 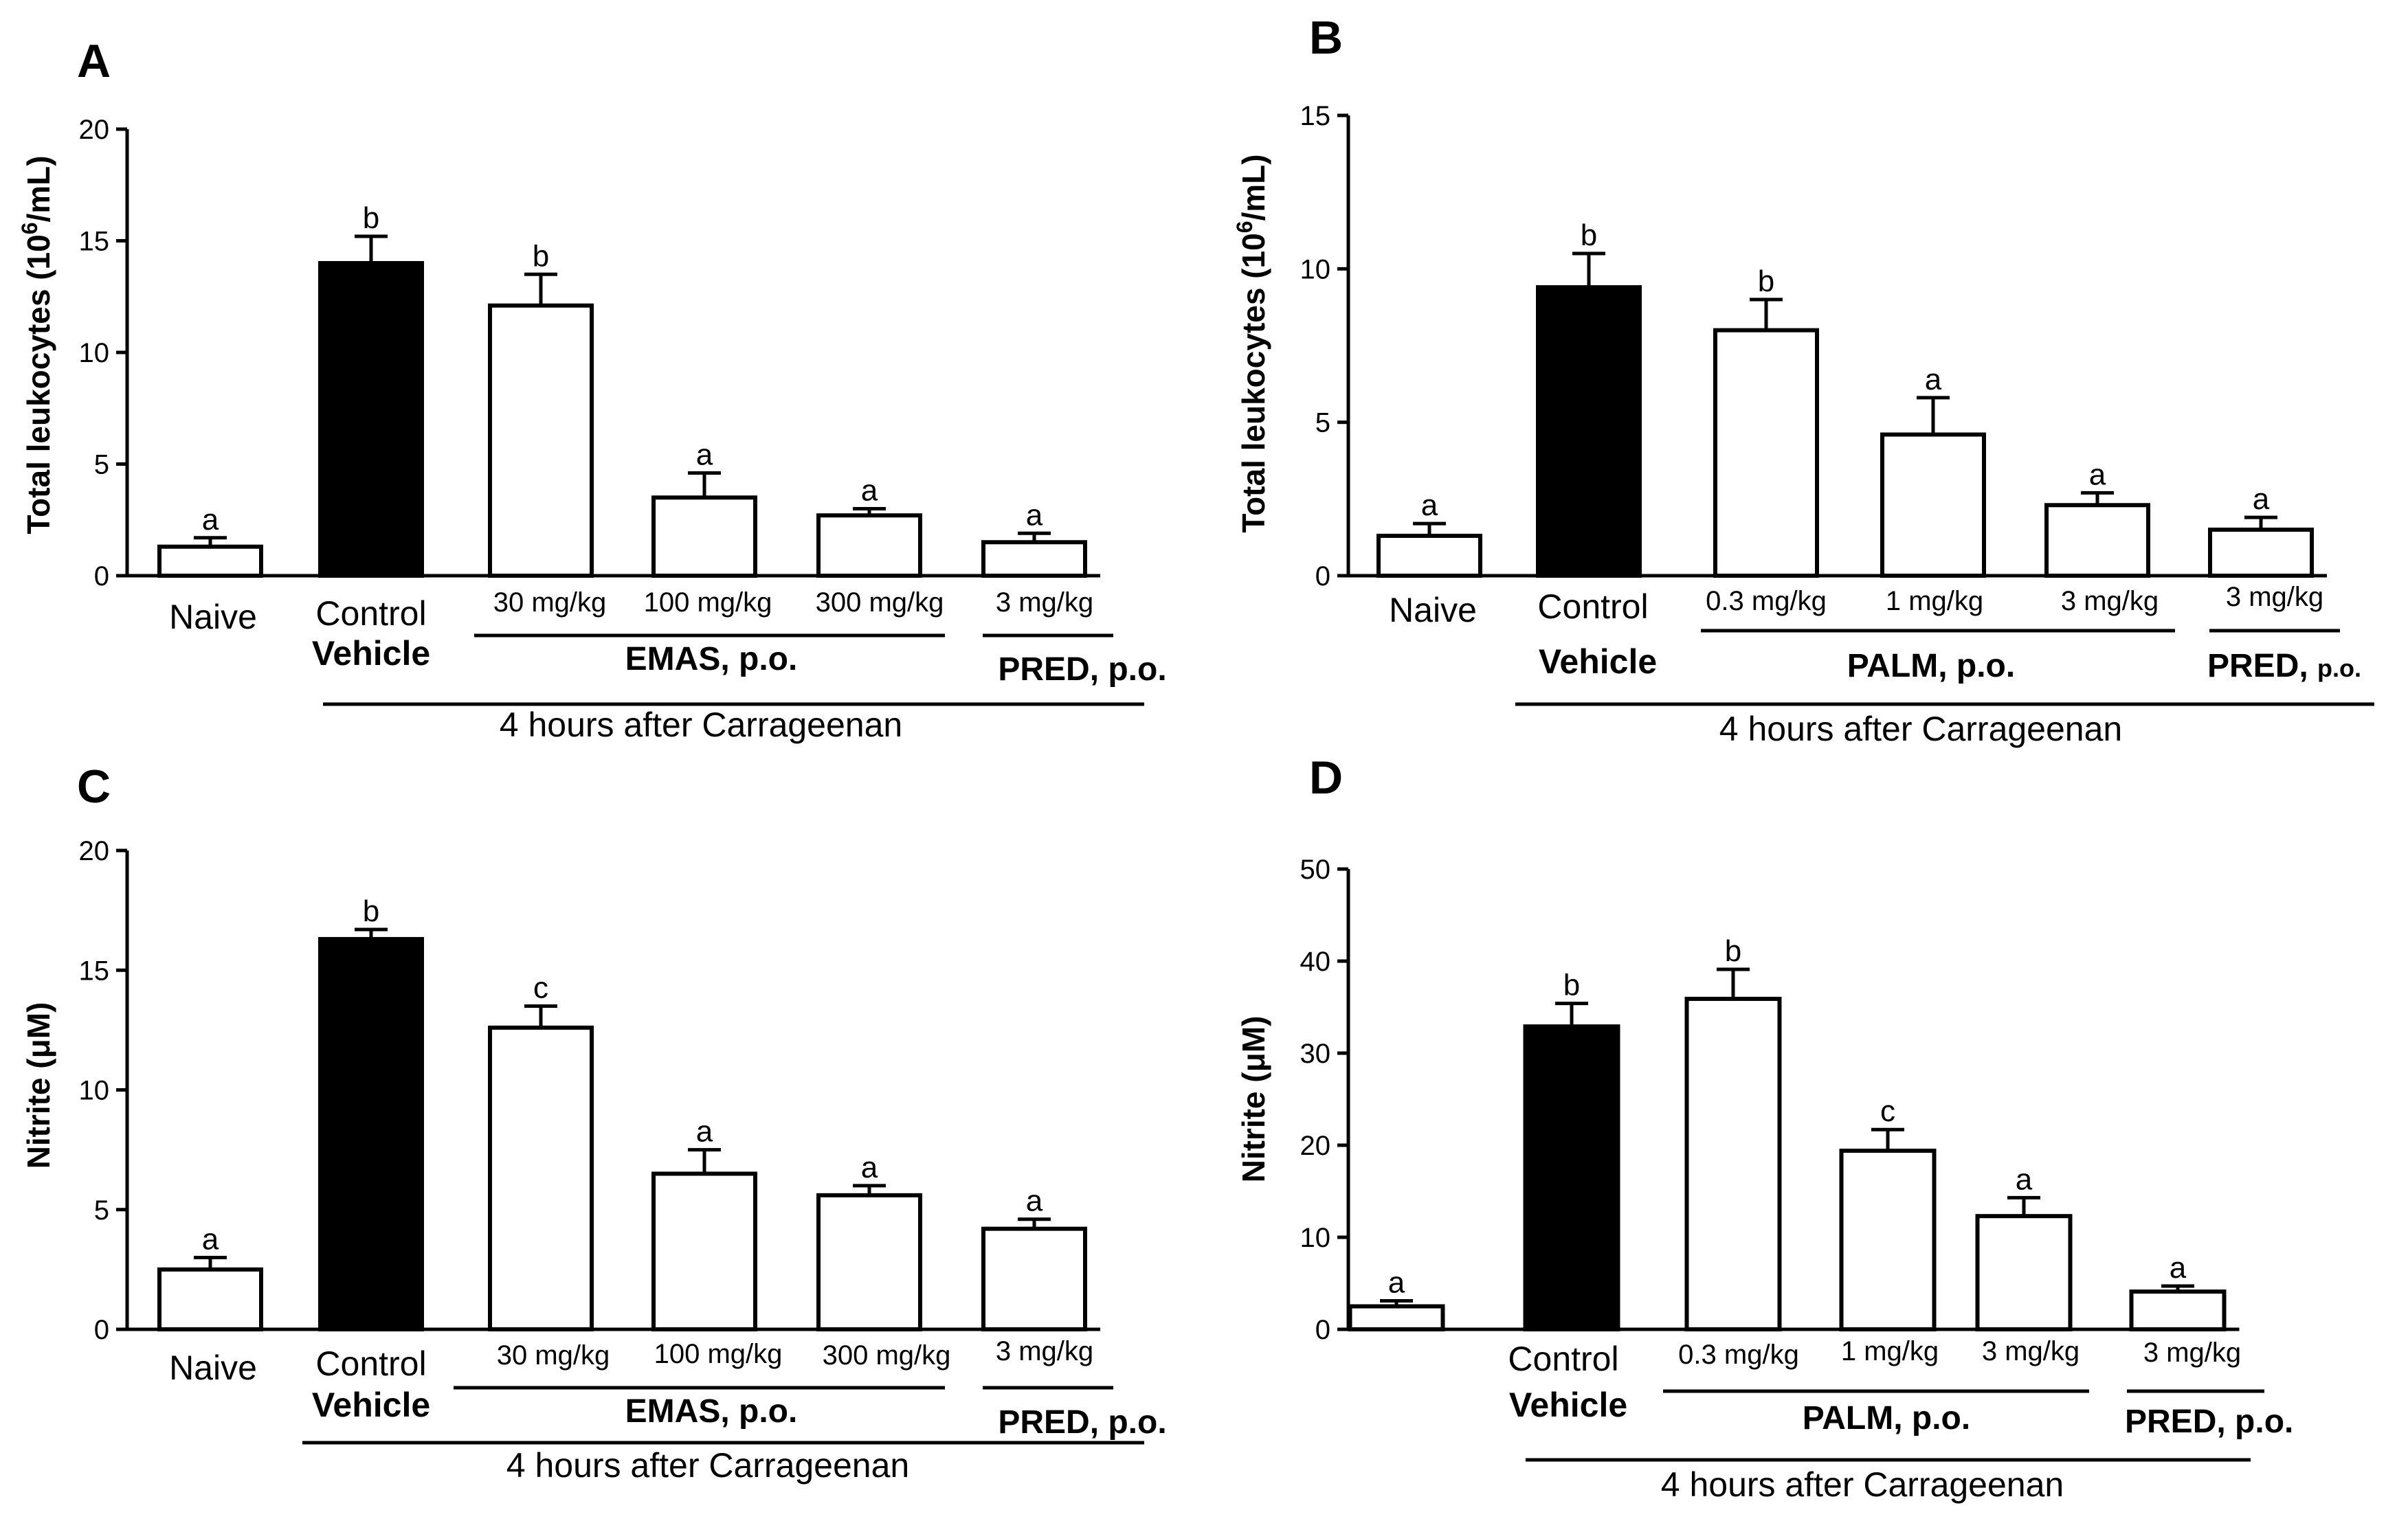 I want to click on drug-label: EMAS, p.o., so click(x=711, y=1412).